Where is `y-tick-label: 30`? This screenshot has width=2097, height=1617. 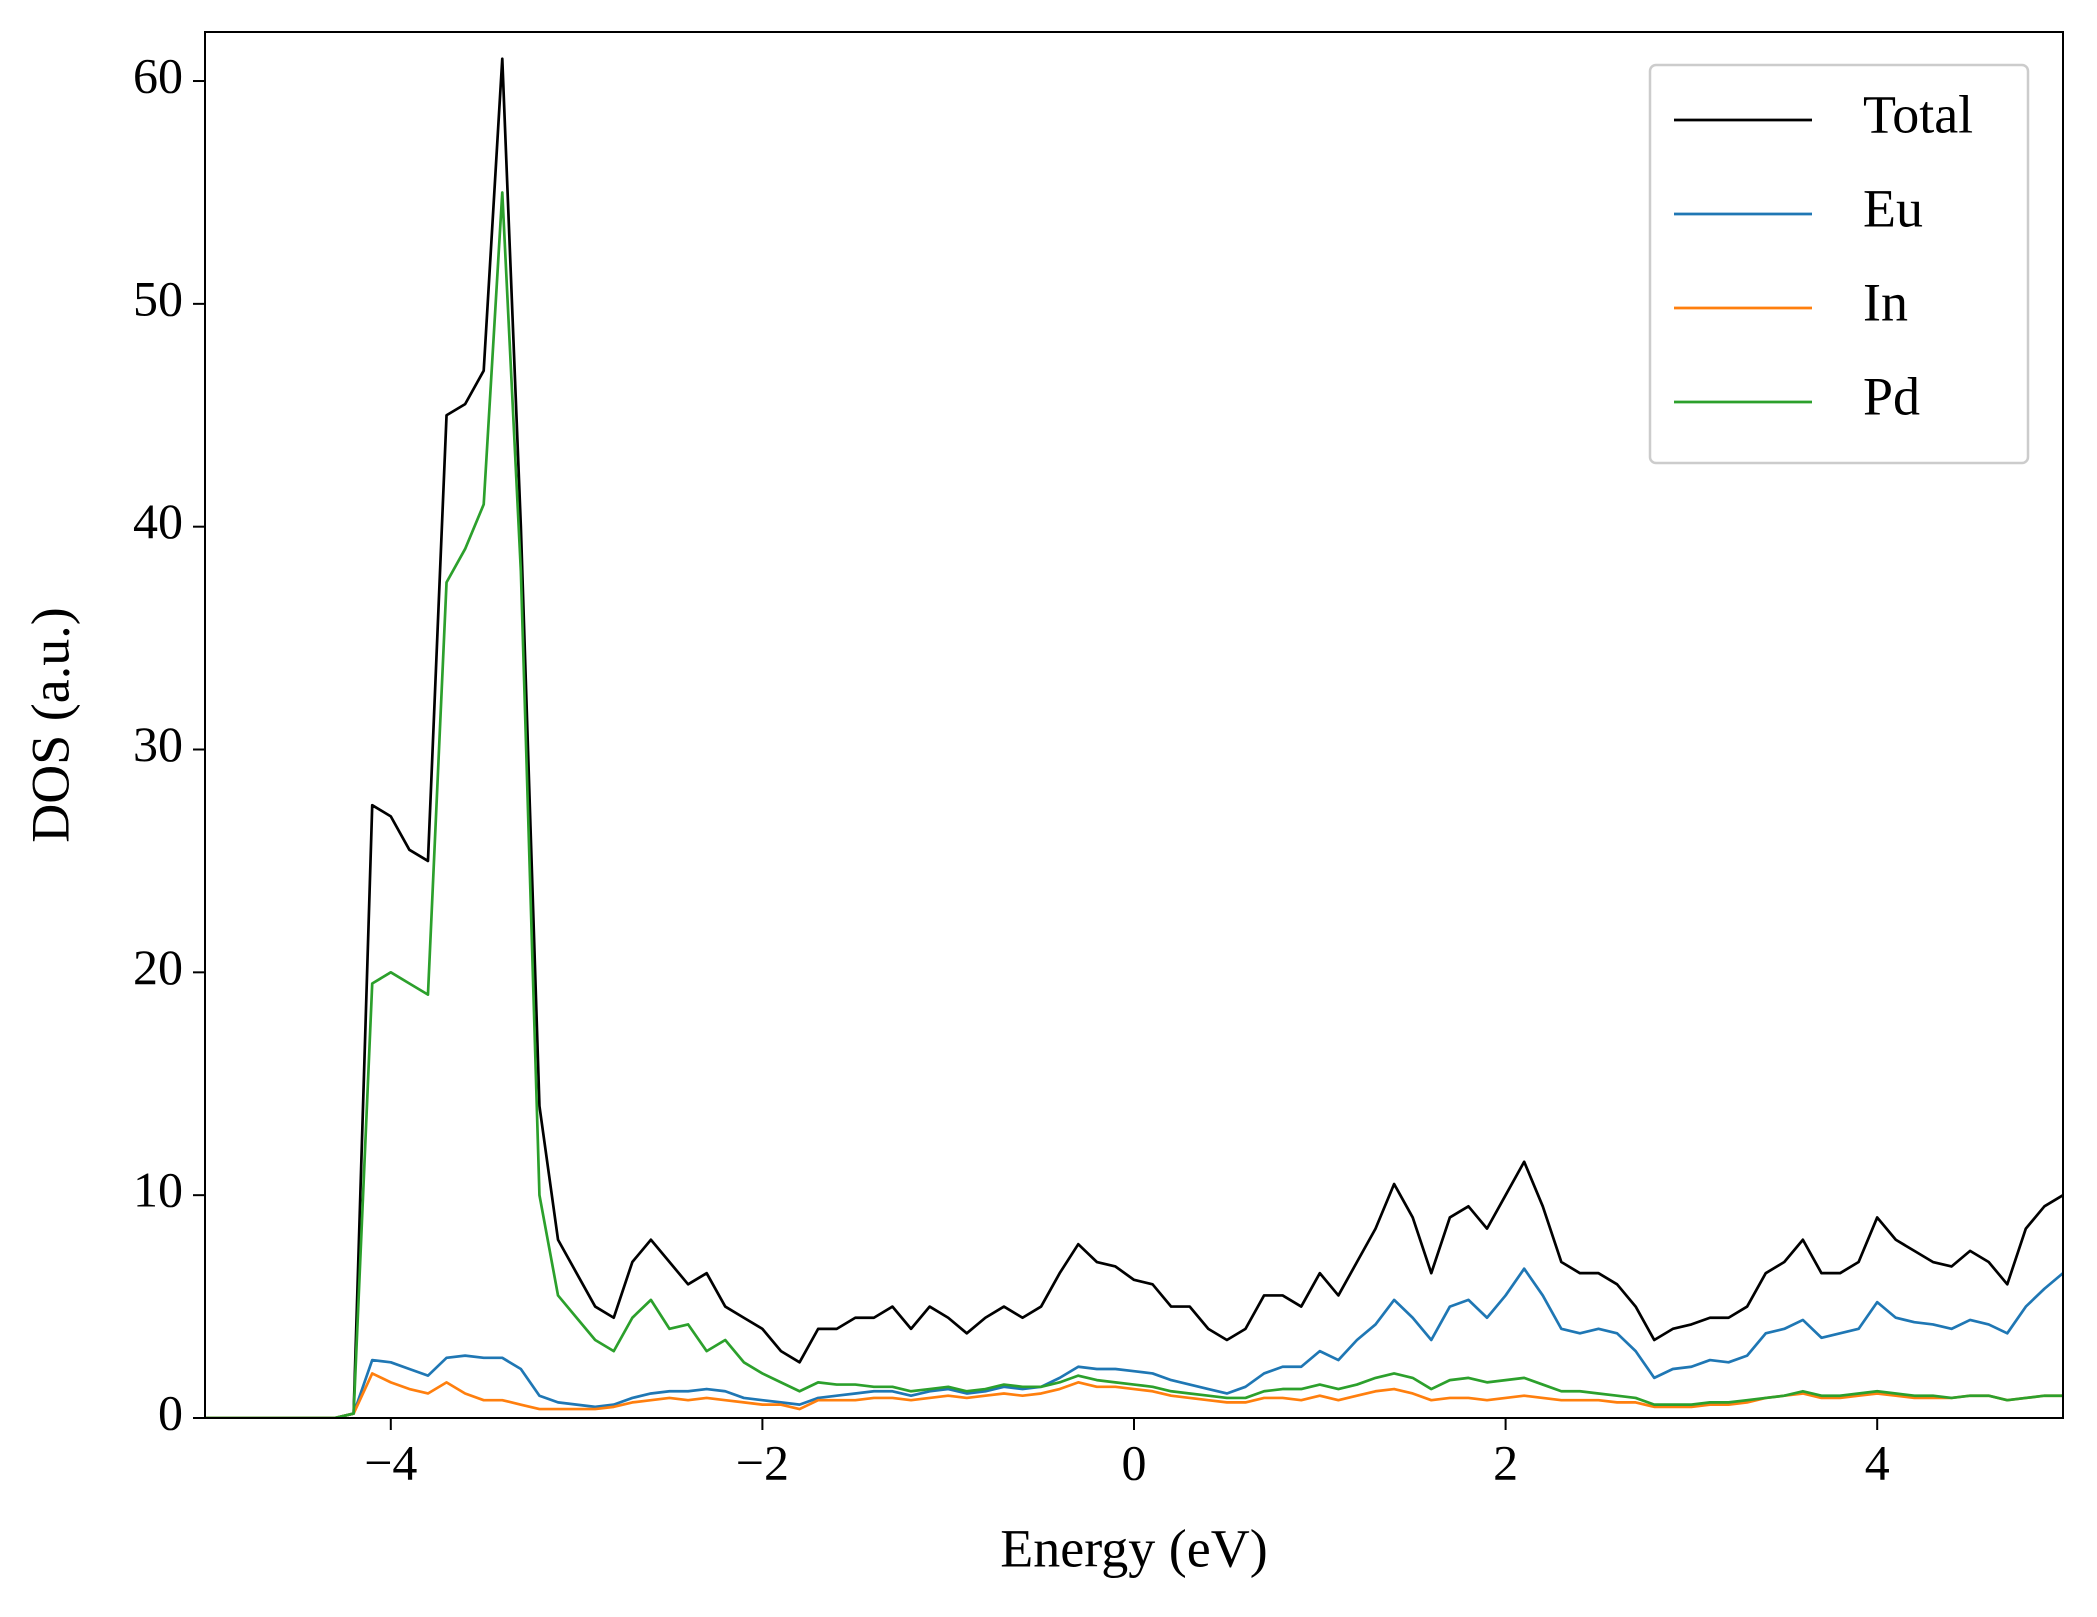
y-tick-label: 30 is located at coordinates (158, 744).